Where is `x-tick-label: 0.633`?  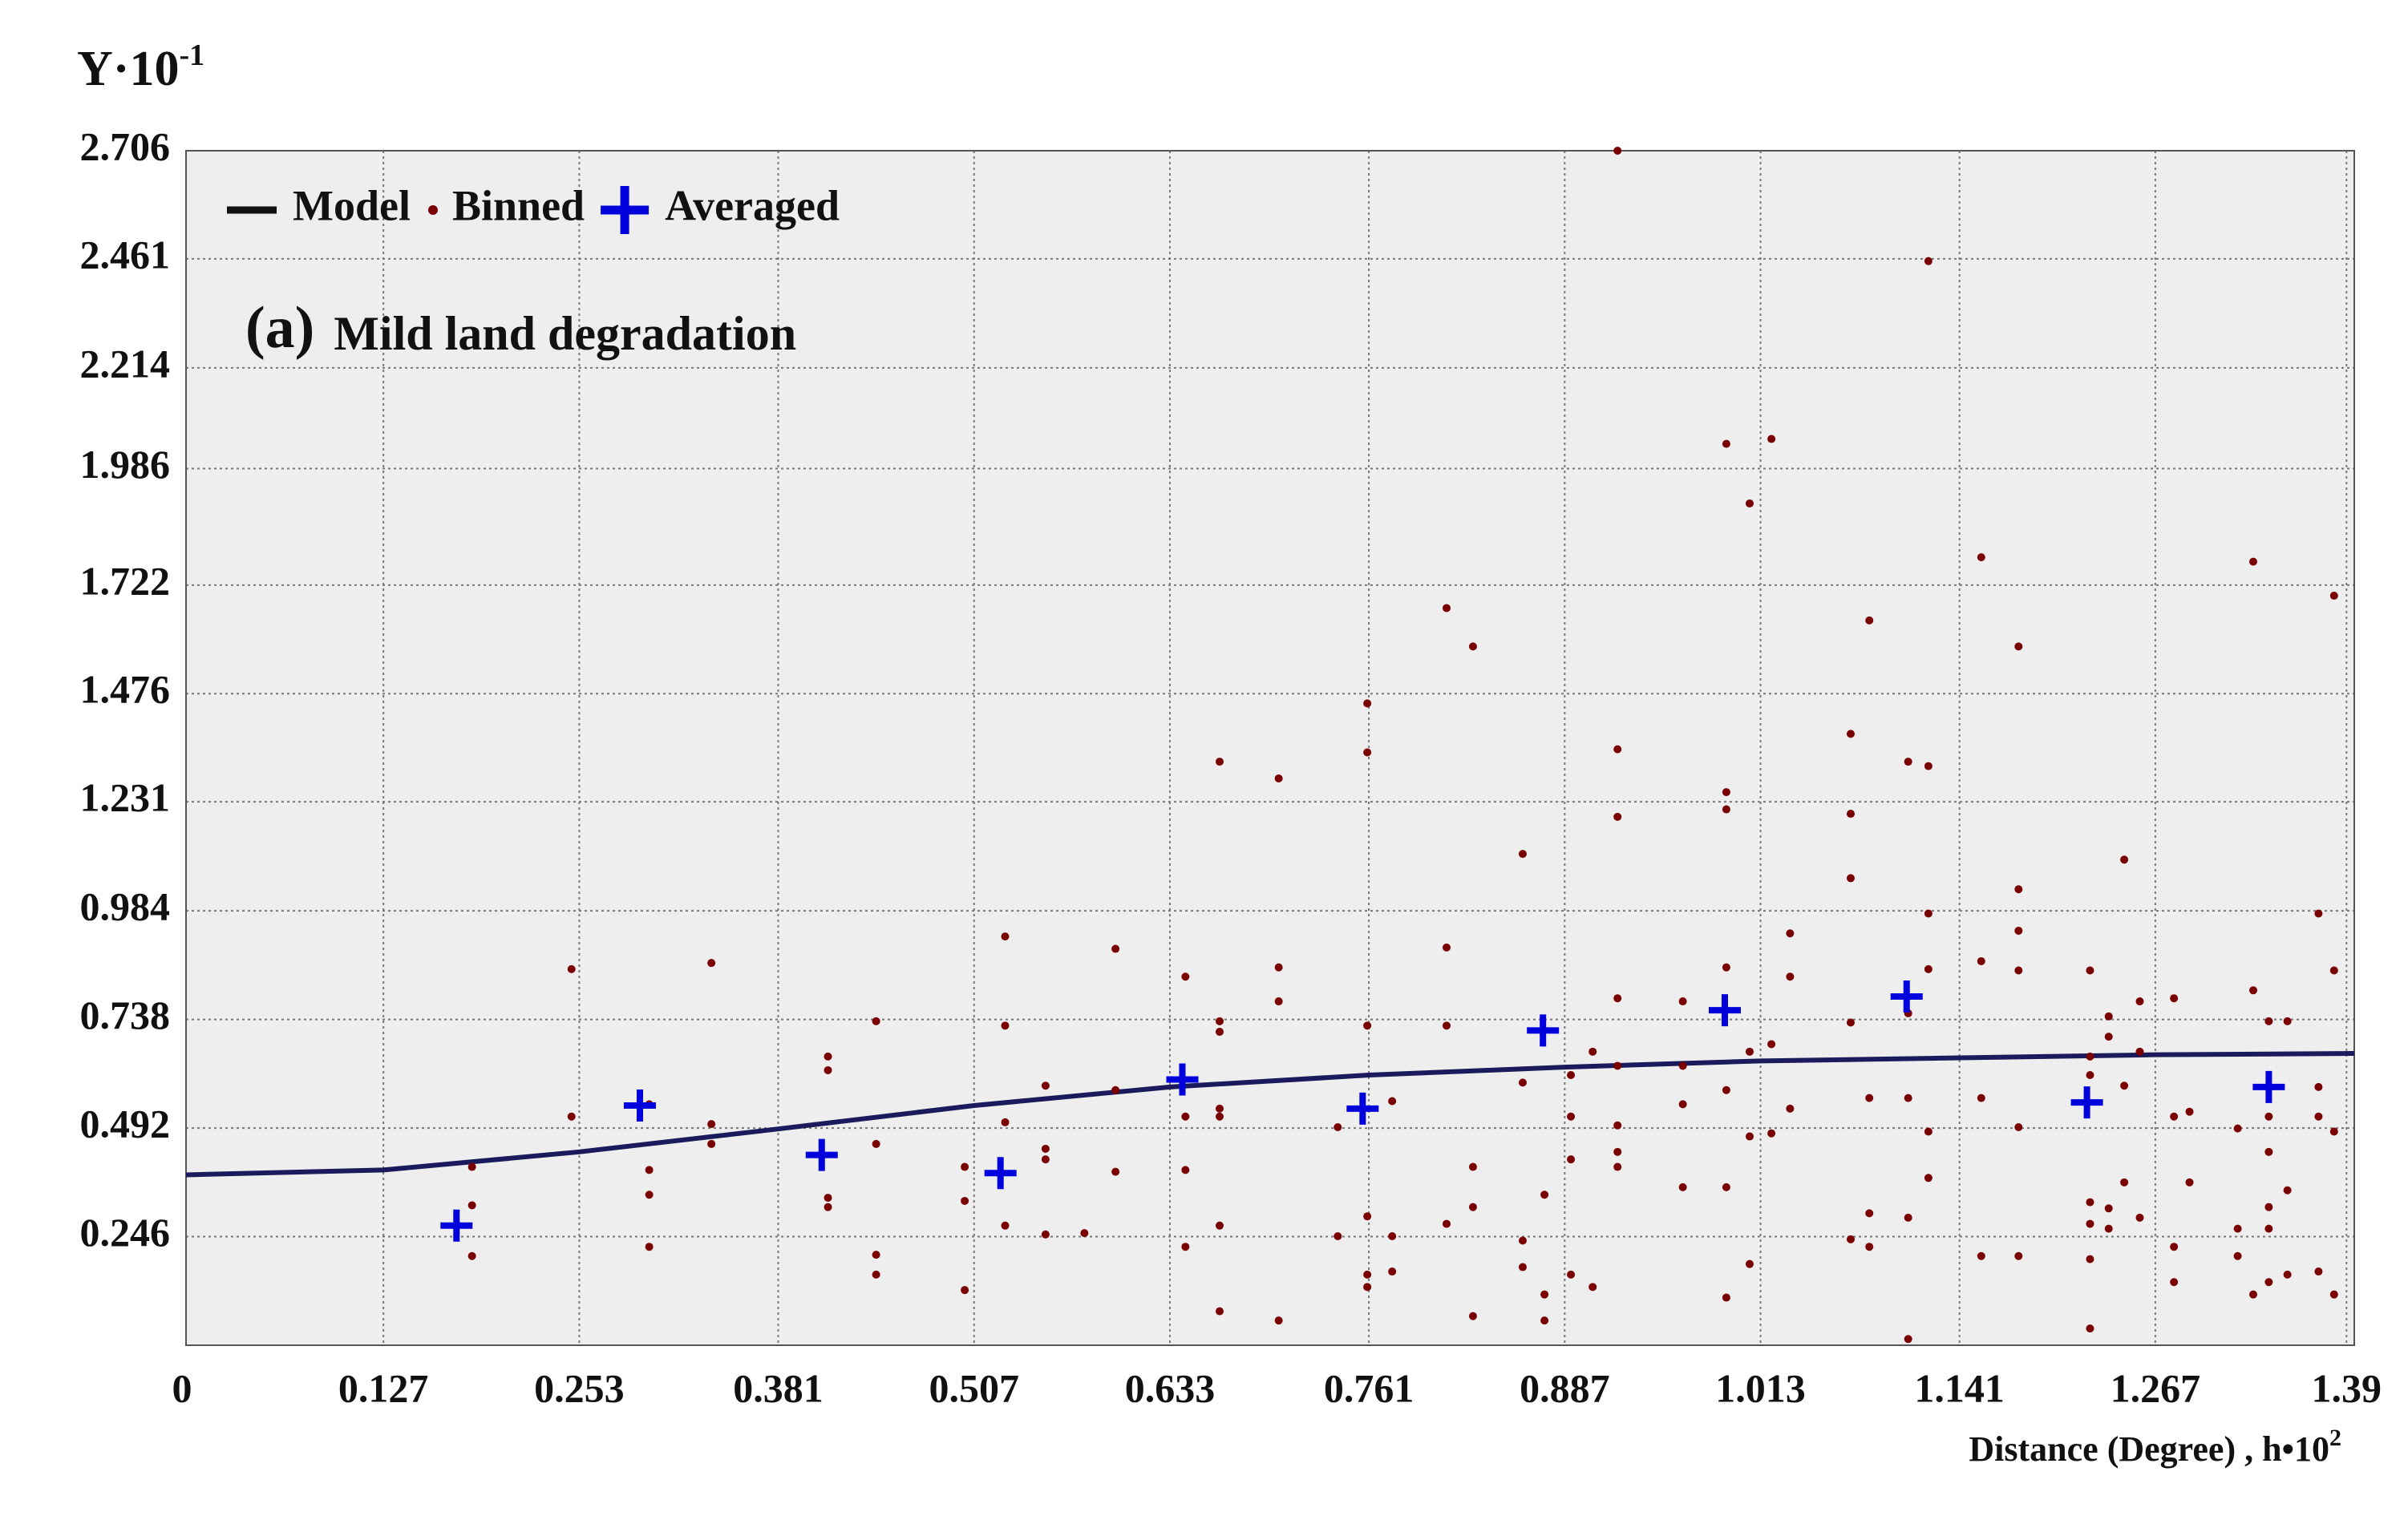 x-tick-label: 0.633 is located at coordinates (1171, 1387).